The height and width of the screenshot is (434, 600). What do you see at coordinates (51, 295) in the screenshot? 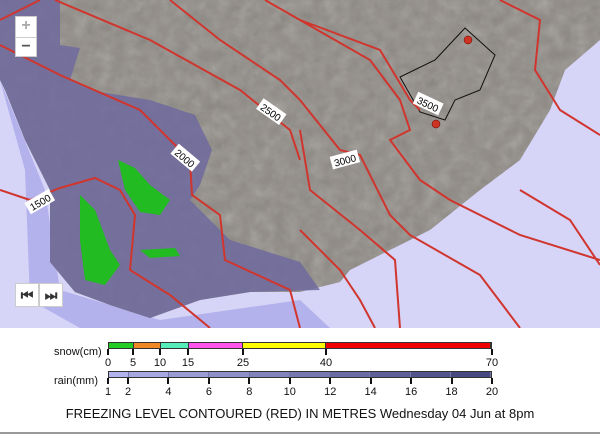
I see `step-forward-button: ⏭` at bounding box center [51, 295].